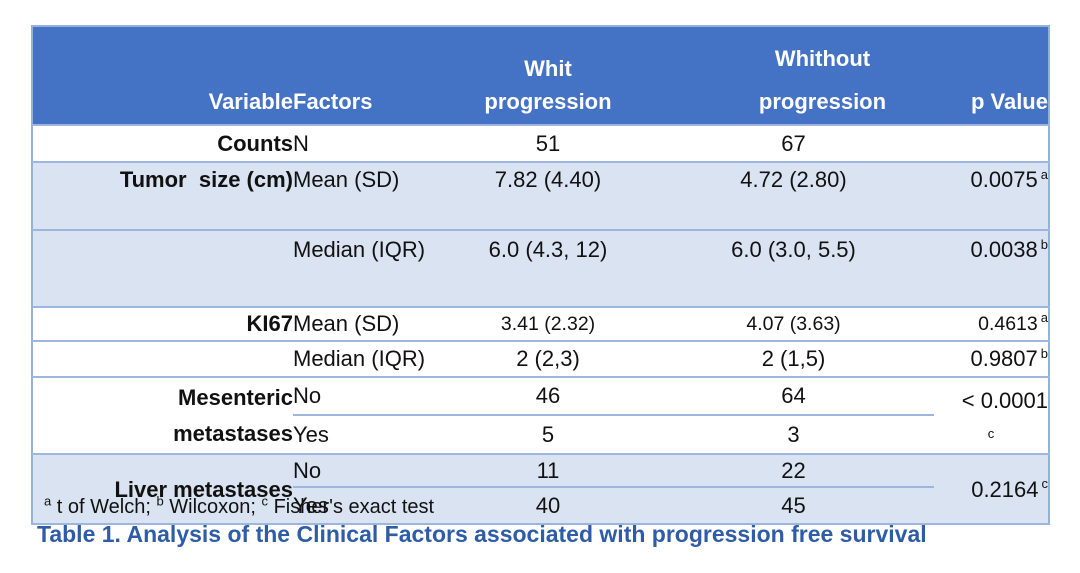 The image size is (1080, 573). I want to click on cell-pvalue: 0.9807 b, so click(991, 359).